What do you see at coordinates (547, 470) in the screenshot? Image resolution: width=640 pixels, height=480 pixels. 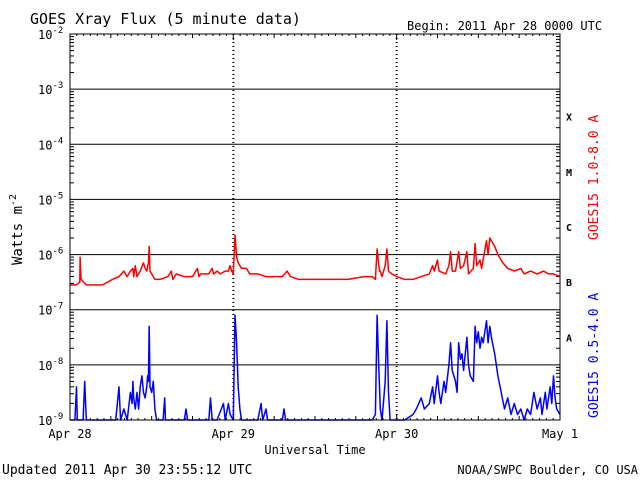 I see `footer-source: NOAA/SWPC Boulder, CO USA` at bounding box center [547, 470].